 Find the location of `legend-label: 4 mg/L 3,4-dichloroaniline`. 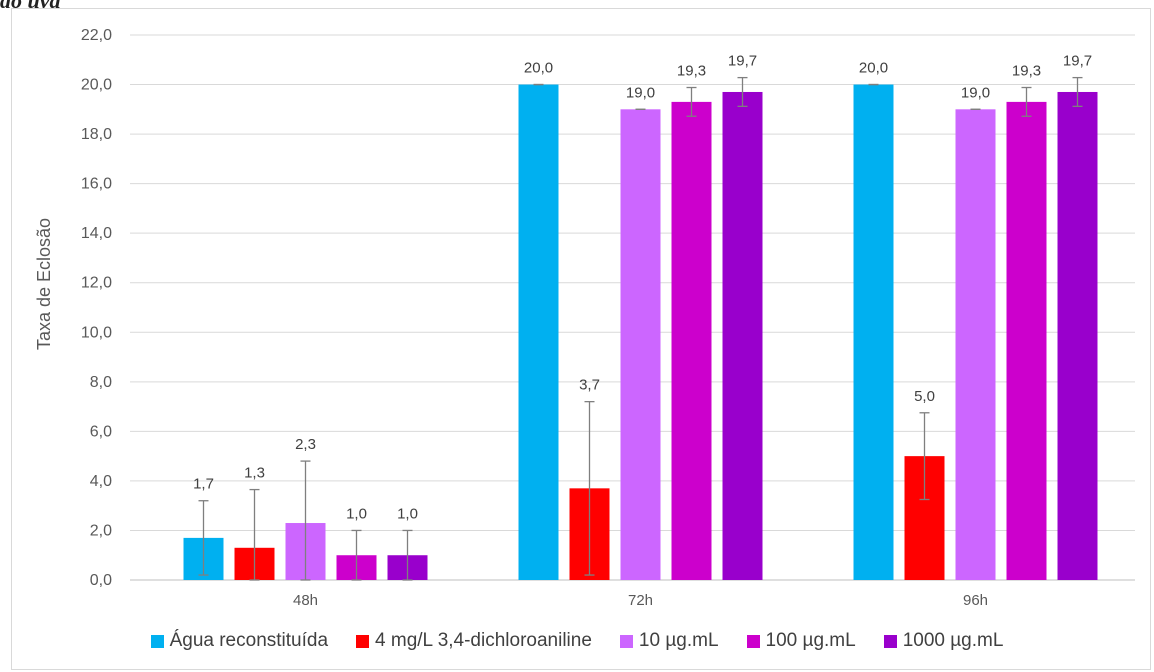

legend-label: 4 mg/L 3,4-dichloroaniline is located at coordinates (483, 640).